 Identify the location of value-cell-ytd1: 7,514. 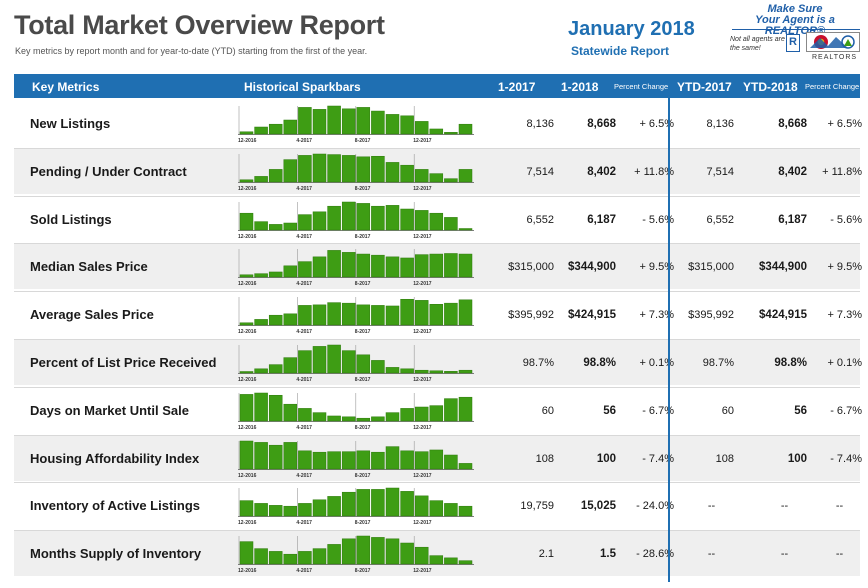
(720, 171).